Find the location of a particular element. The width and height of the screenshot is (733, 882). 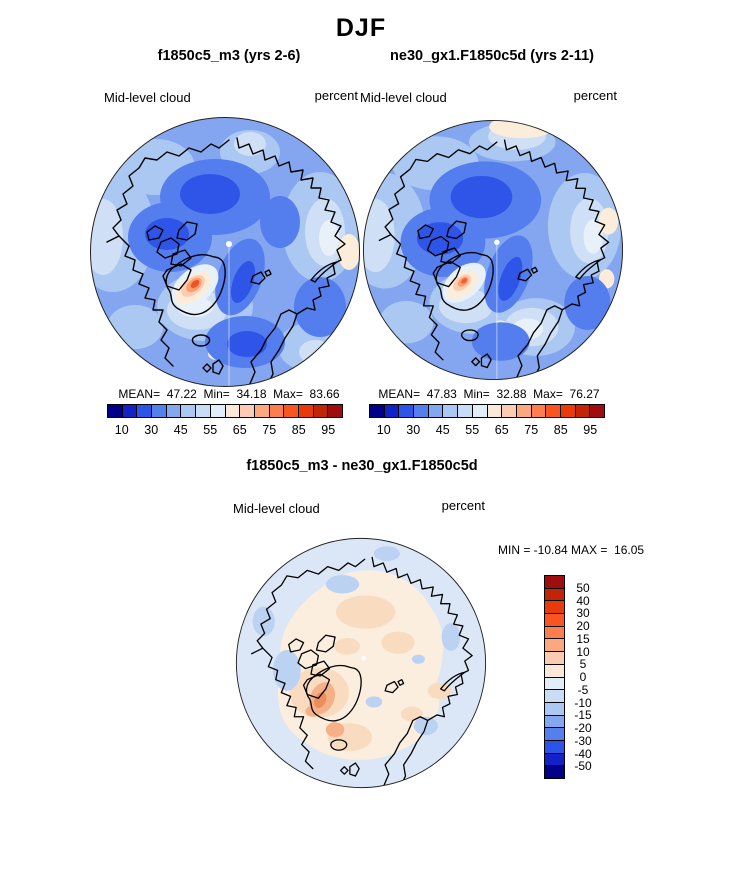

panel2-stats: MEAN= 47.83 Min= 32.88 Max= 76.27 is located at coordinates (489, 394).